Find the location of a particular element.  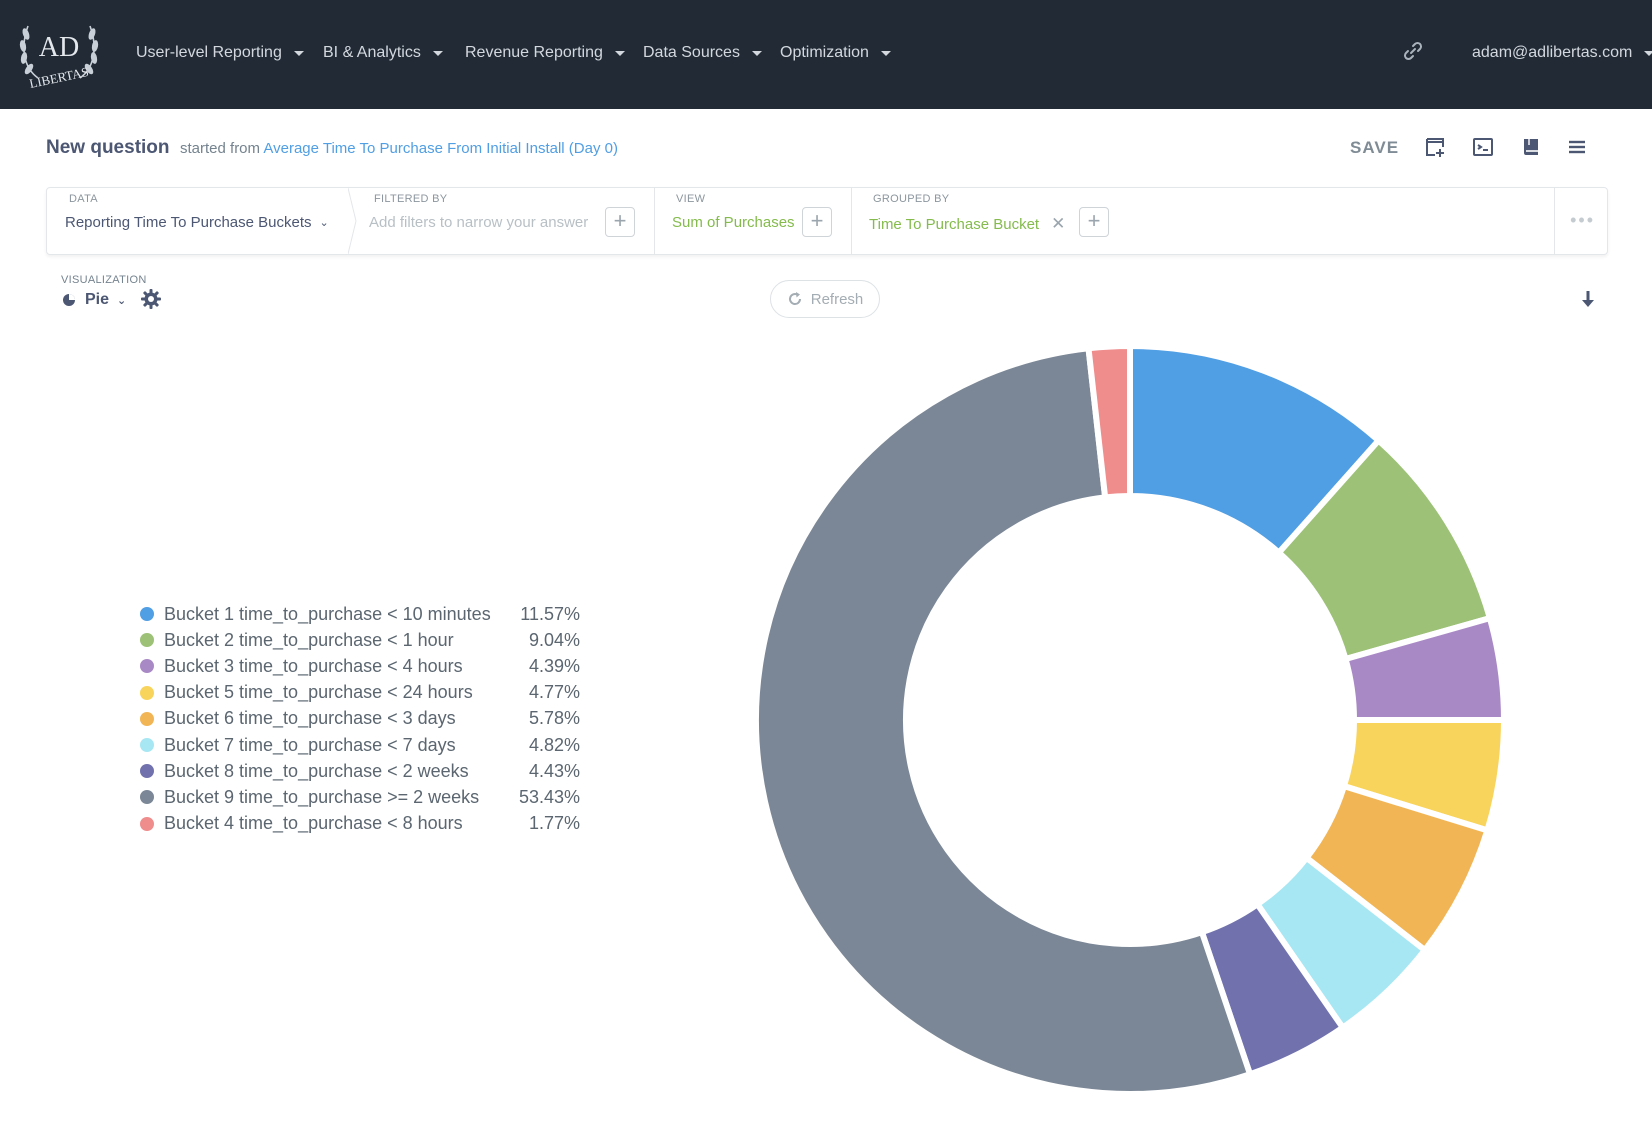

visualization-type-select: Pie ⌄ is located at coordinates (94, 300).